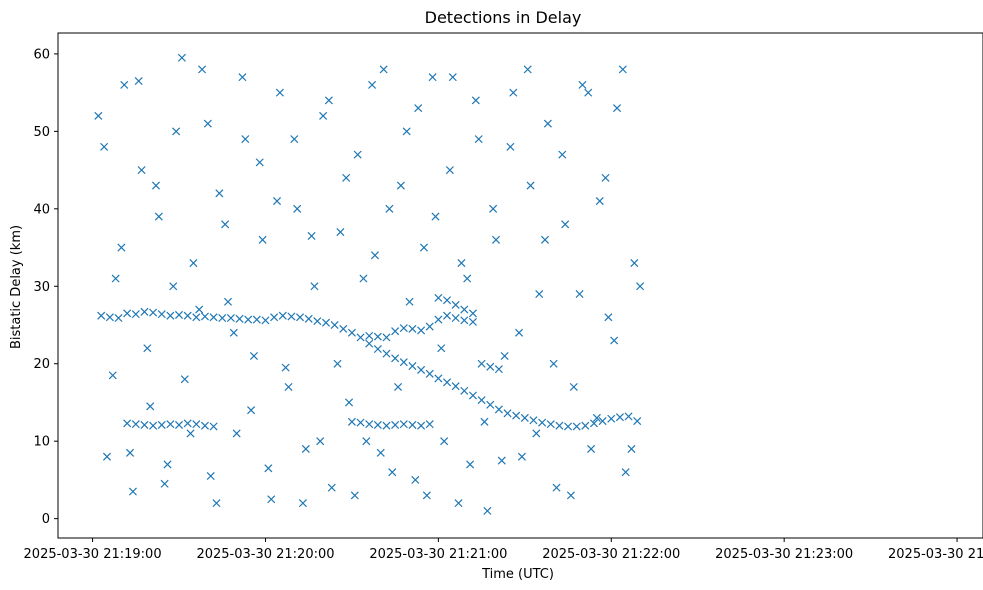 The height and width of the screenshot is (590, 983). I want to click on x-tick-label: 2025-03-30 21:24:00, so click(935, 554).